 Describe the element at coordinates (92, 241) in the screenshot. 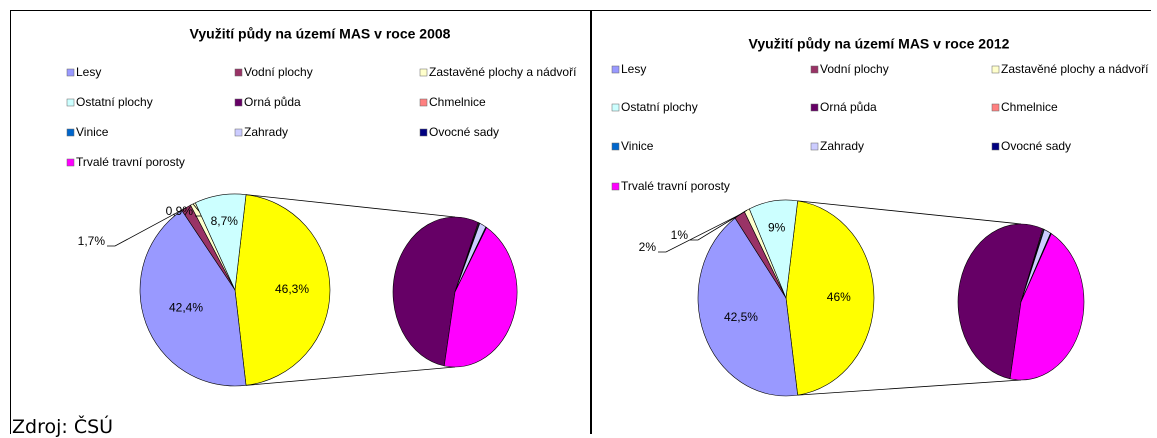

I see `data-label: 1,7%` at that location.